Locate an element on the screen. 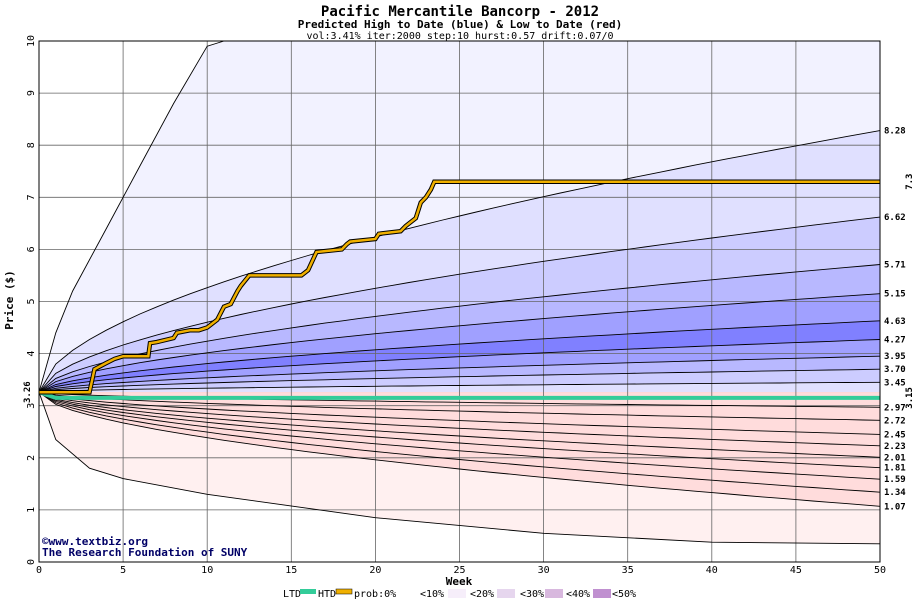  quantile-label: 1.59 is located at coordinates (895, 480).